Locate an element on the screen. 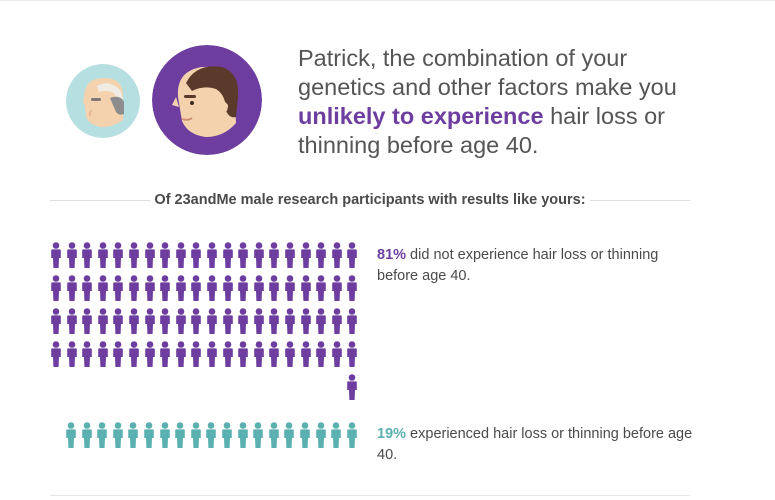 The width and height of the screenshot is (775, 500). stat-no-loss-percent: 81% is located at coordinates (392, 255).